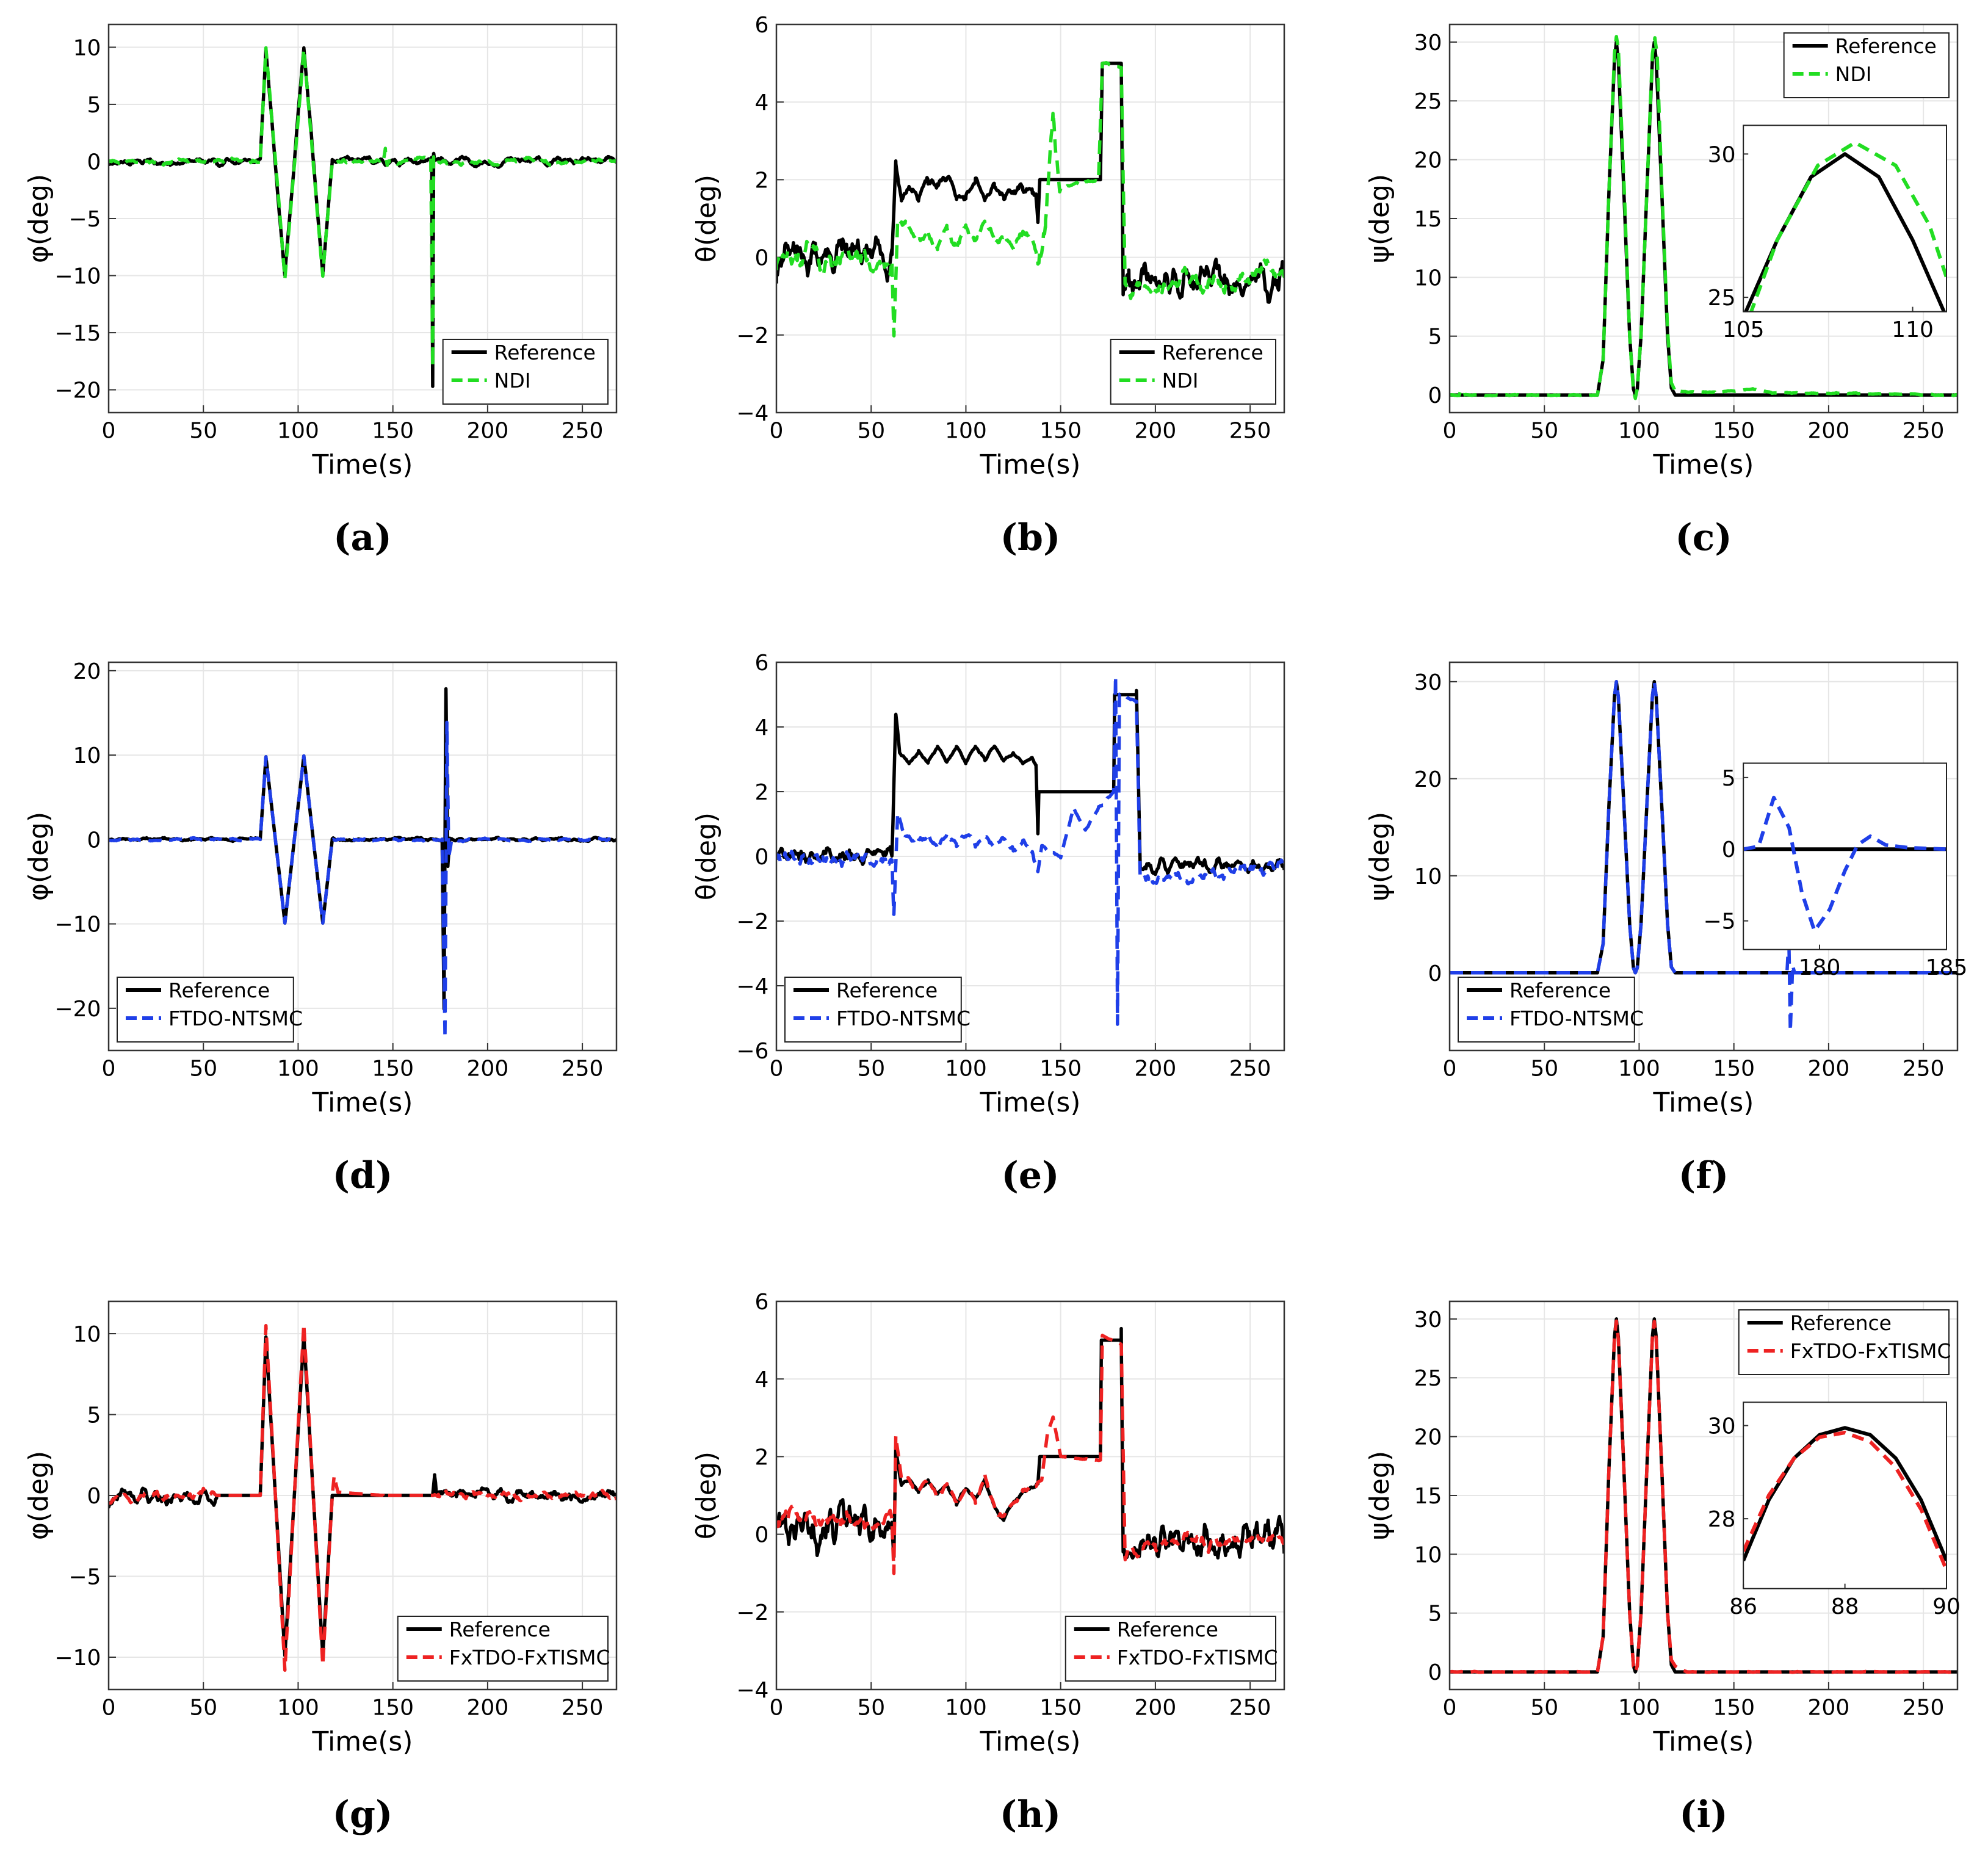 The image size is (1988, 1858). What do you see at coordinates (87, 755) in the screenshot?
I see `y-tick-label: 10` at bounding box center [87, 755].